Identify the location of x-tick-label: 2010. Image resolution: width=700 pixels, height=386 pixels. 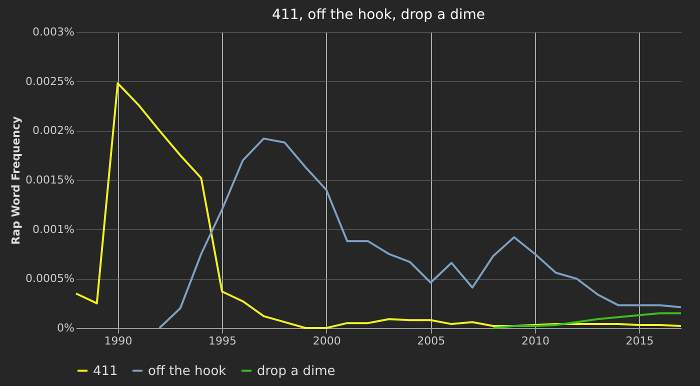
(535, 341).